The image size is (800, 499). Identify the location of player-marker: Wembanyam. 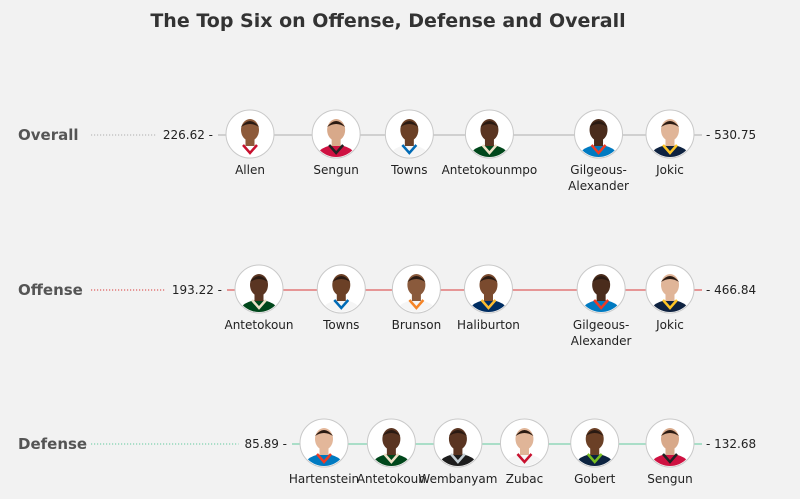
(457, 452).